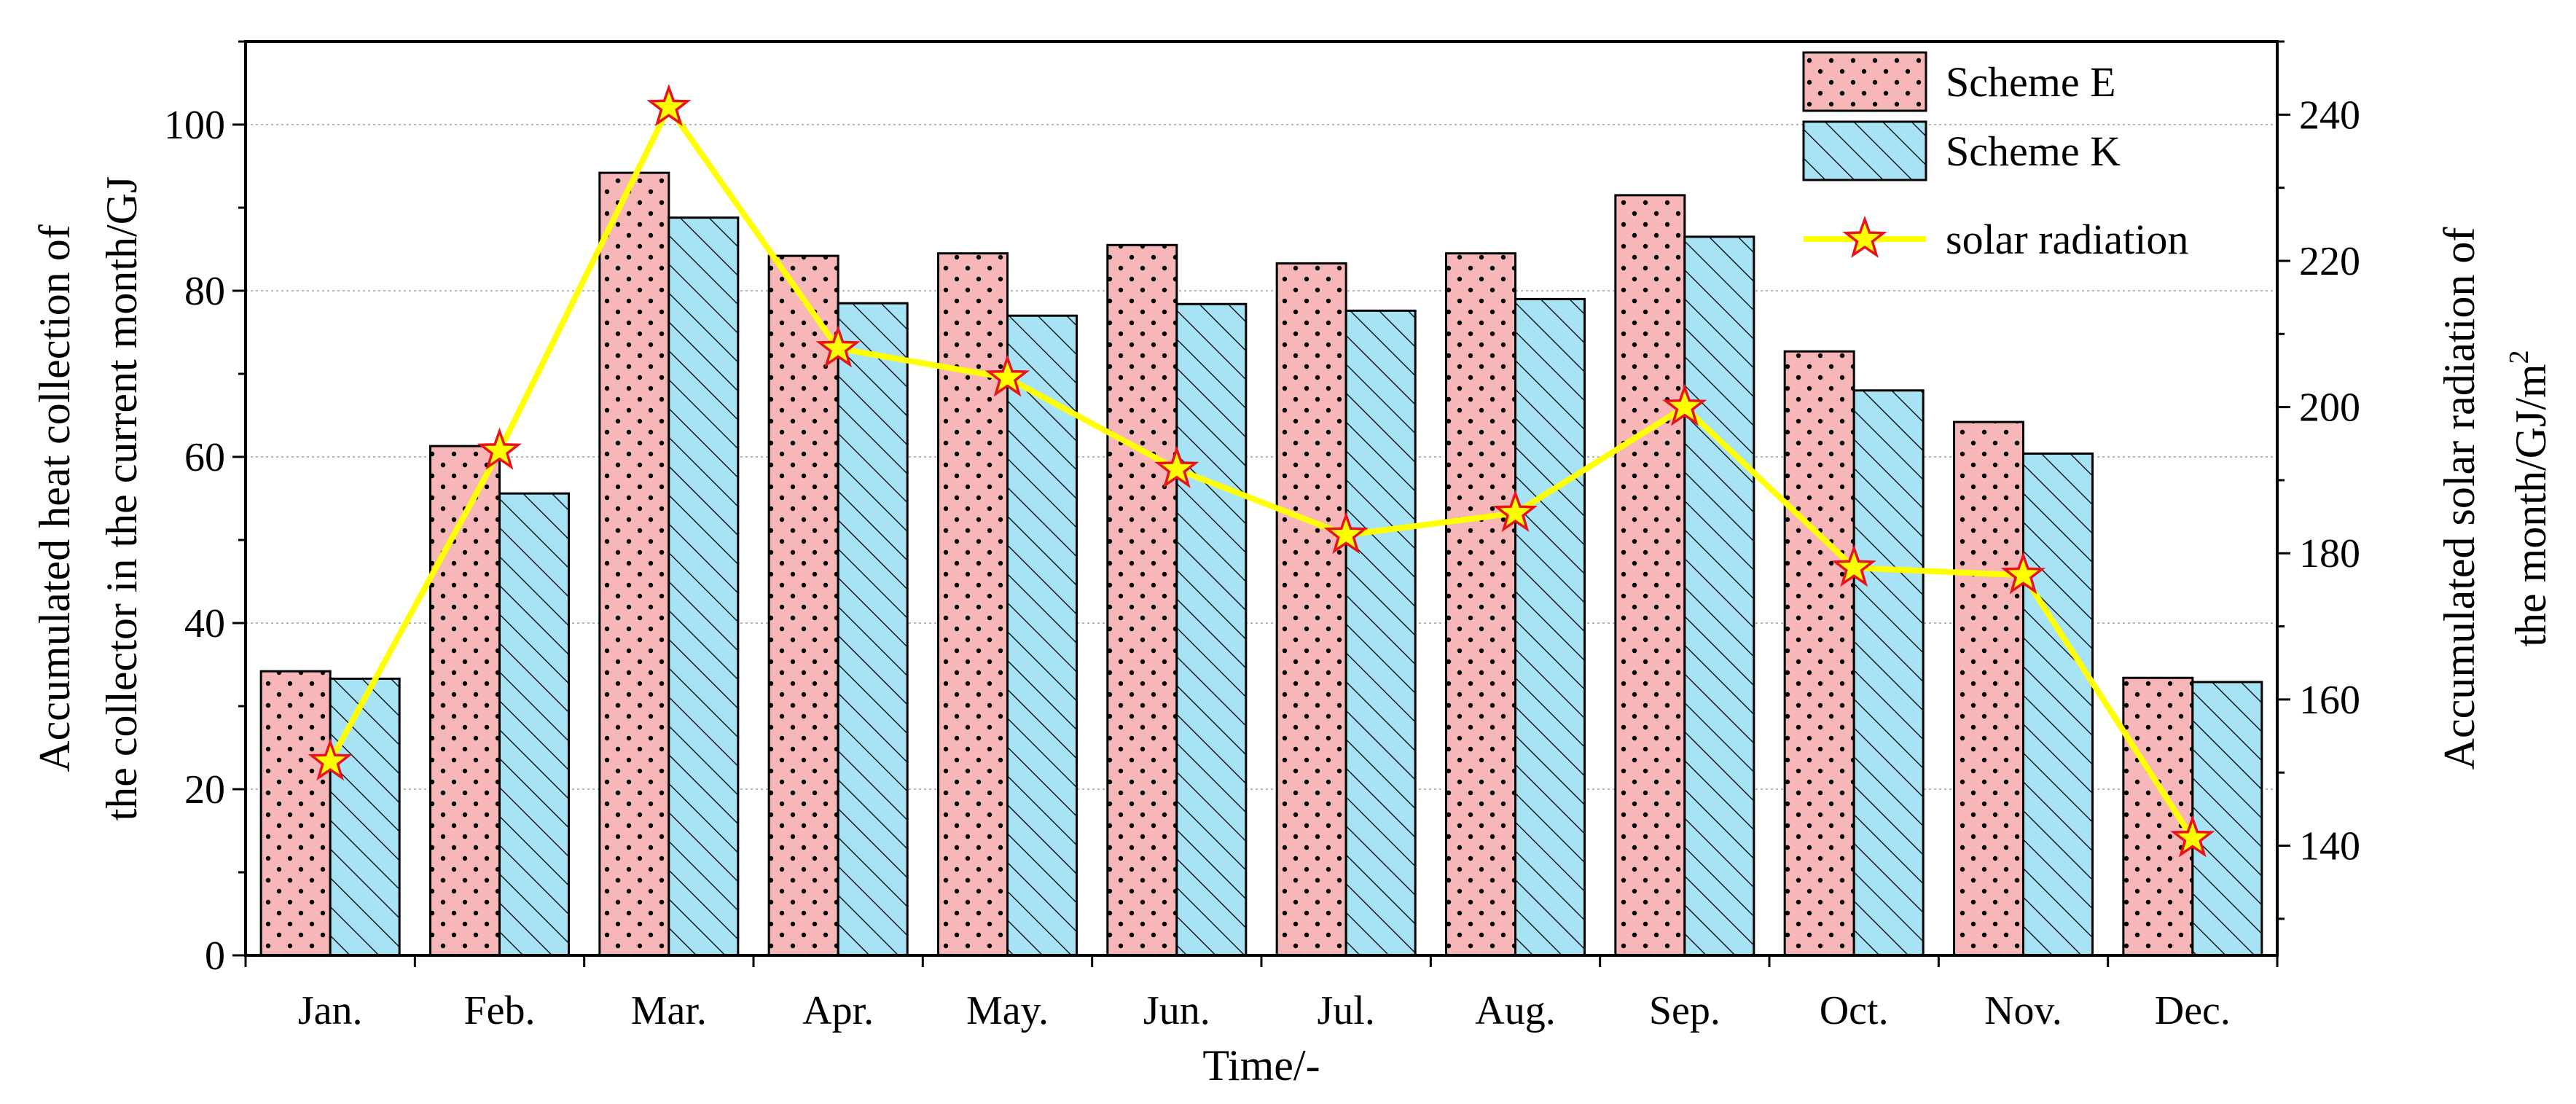 This screenshot has width=2576, height=1104. What do you see at coordinates (1480, 604) in the screenshot?
I see `bar-scheme-e-aug` at bounding box center [1480, 604].